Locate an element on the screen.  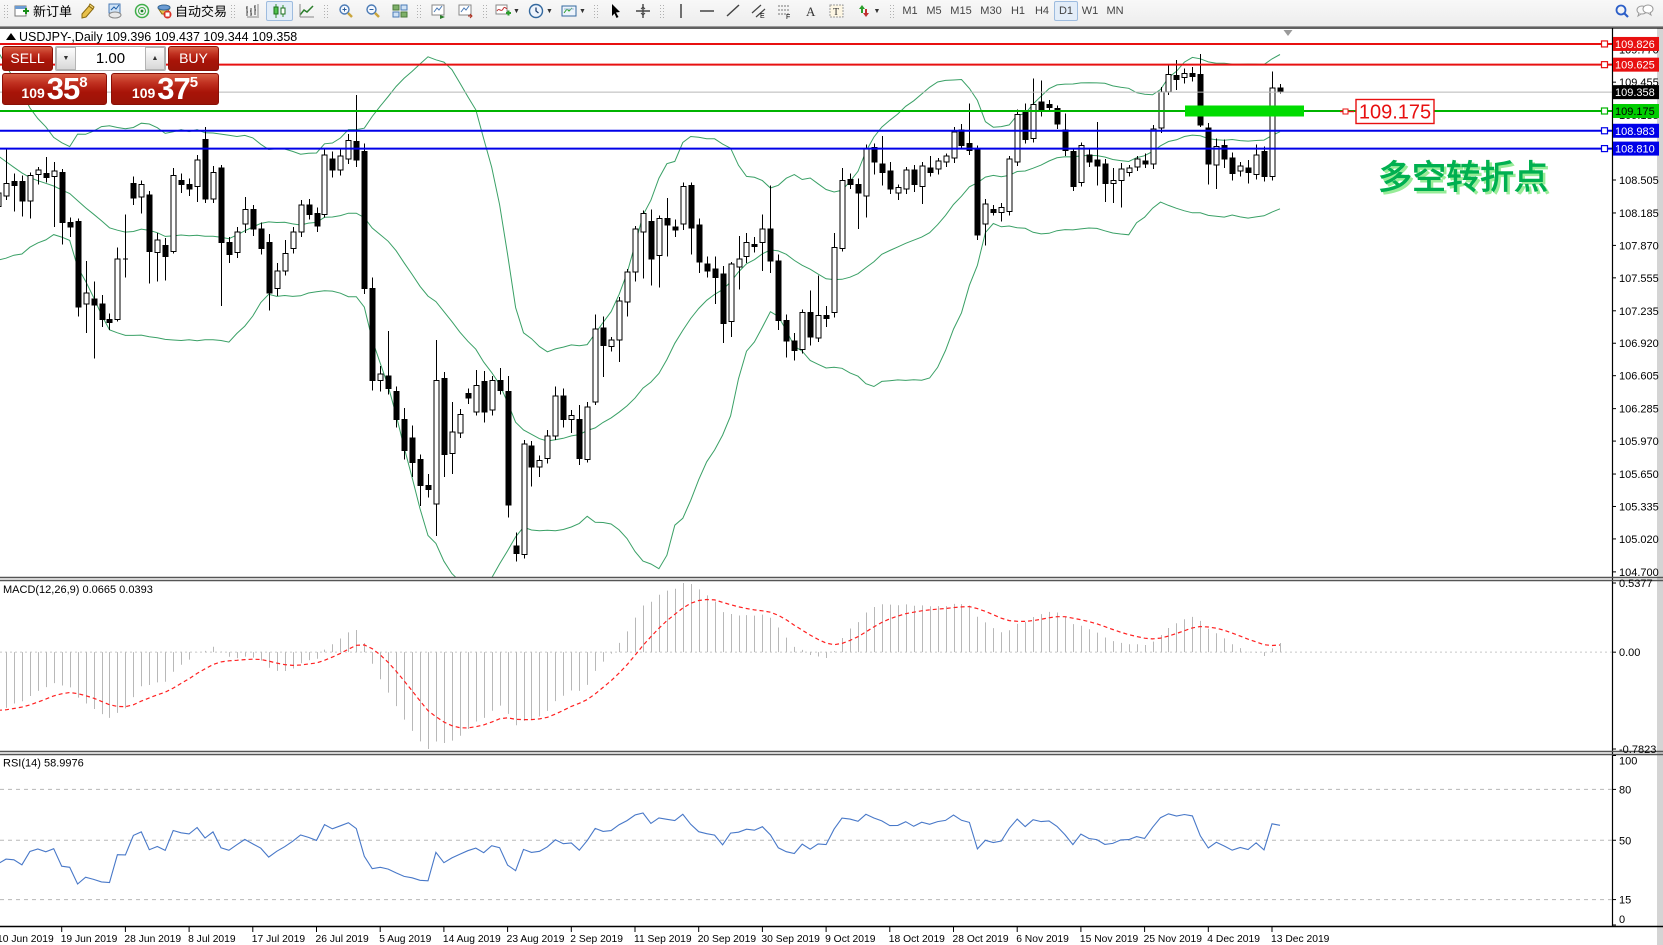
toolbar-trendline is located at coordinates (733, 11).